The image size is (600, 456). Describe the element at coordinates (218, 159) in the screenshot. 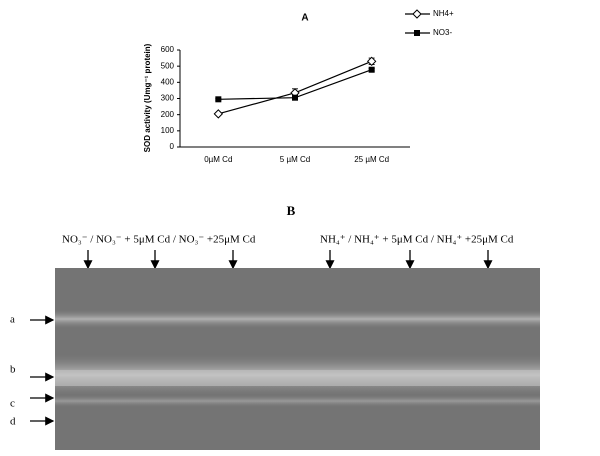

I see `x-tick-label: 0µM Cd` at that location.